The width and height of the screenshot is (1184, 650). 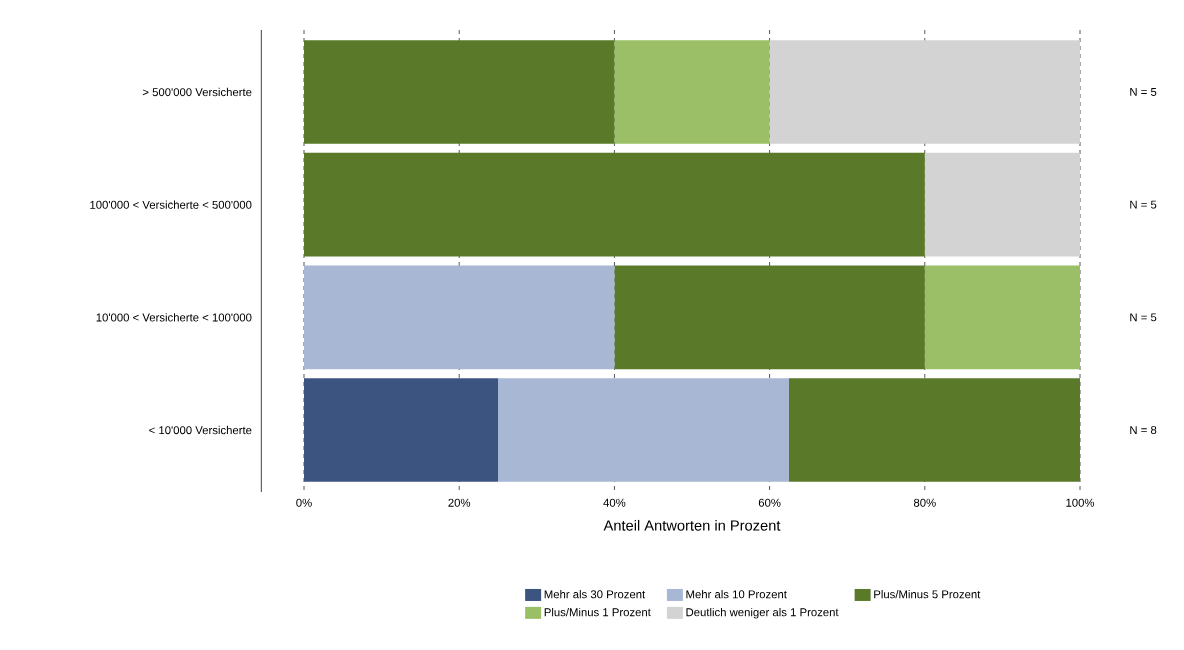 I want to click on x-axis-title: Anteil Antworten in Prozent, so click(x=692, y=525).